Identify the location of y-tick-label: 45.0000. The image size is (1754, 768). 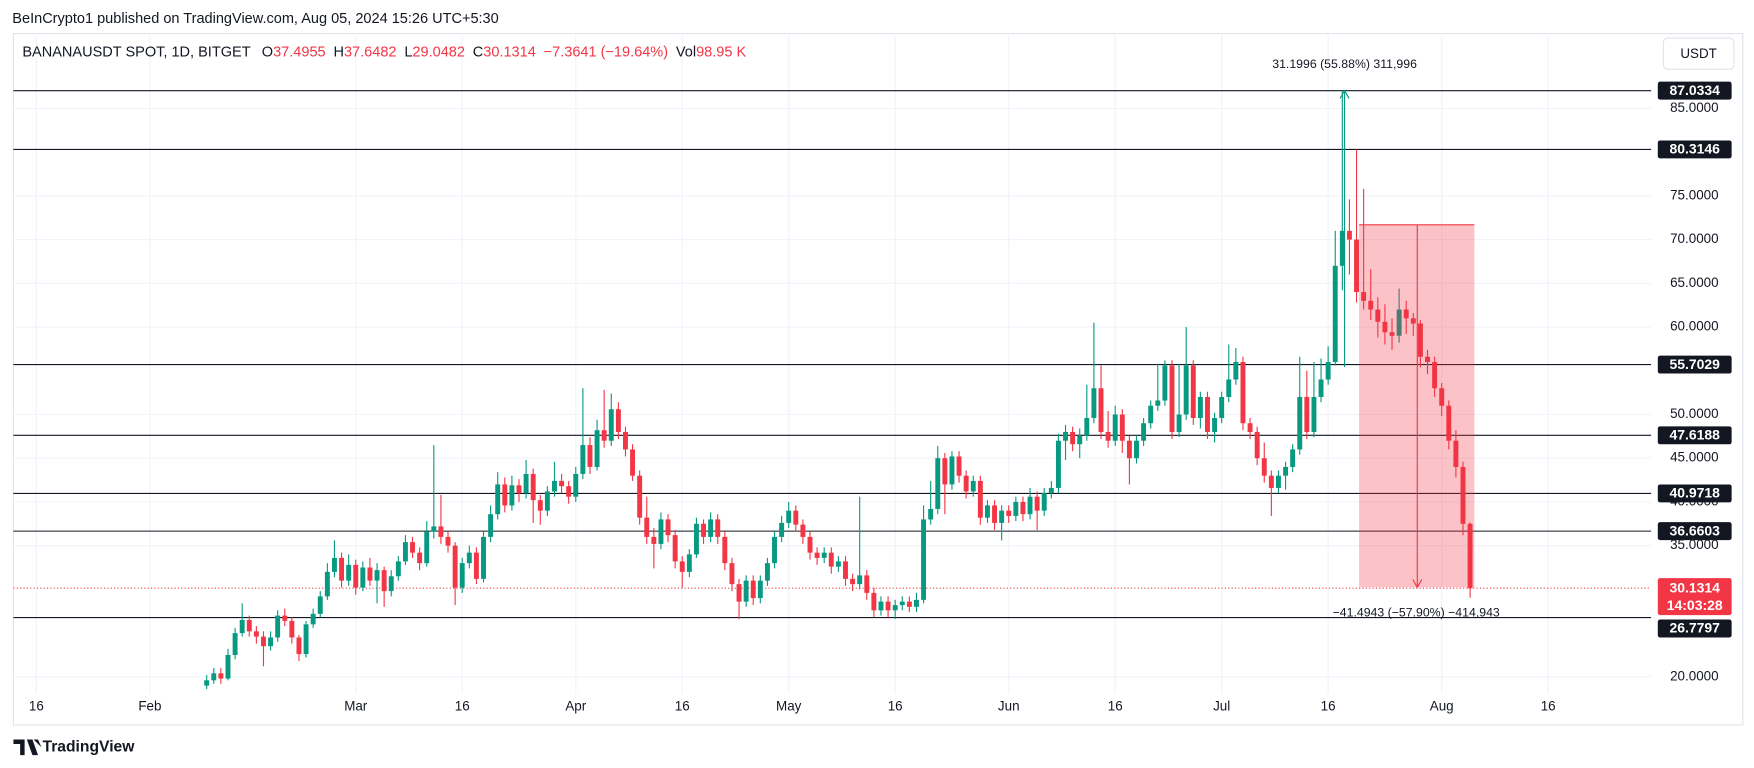
(1694, 457).